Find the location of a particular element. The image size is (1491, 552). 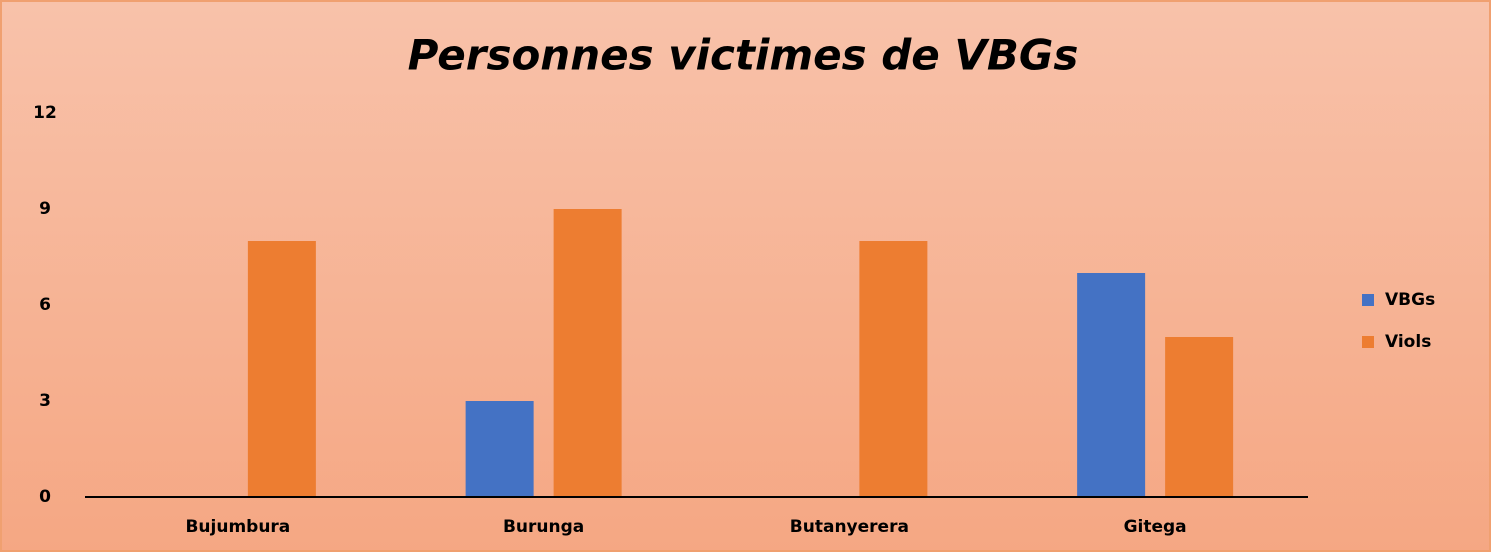

x-tick-label: Burunga is located at coordinates (543, 527).